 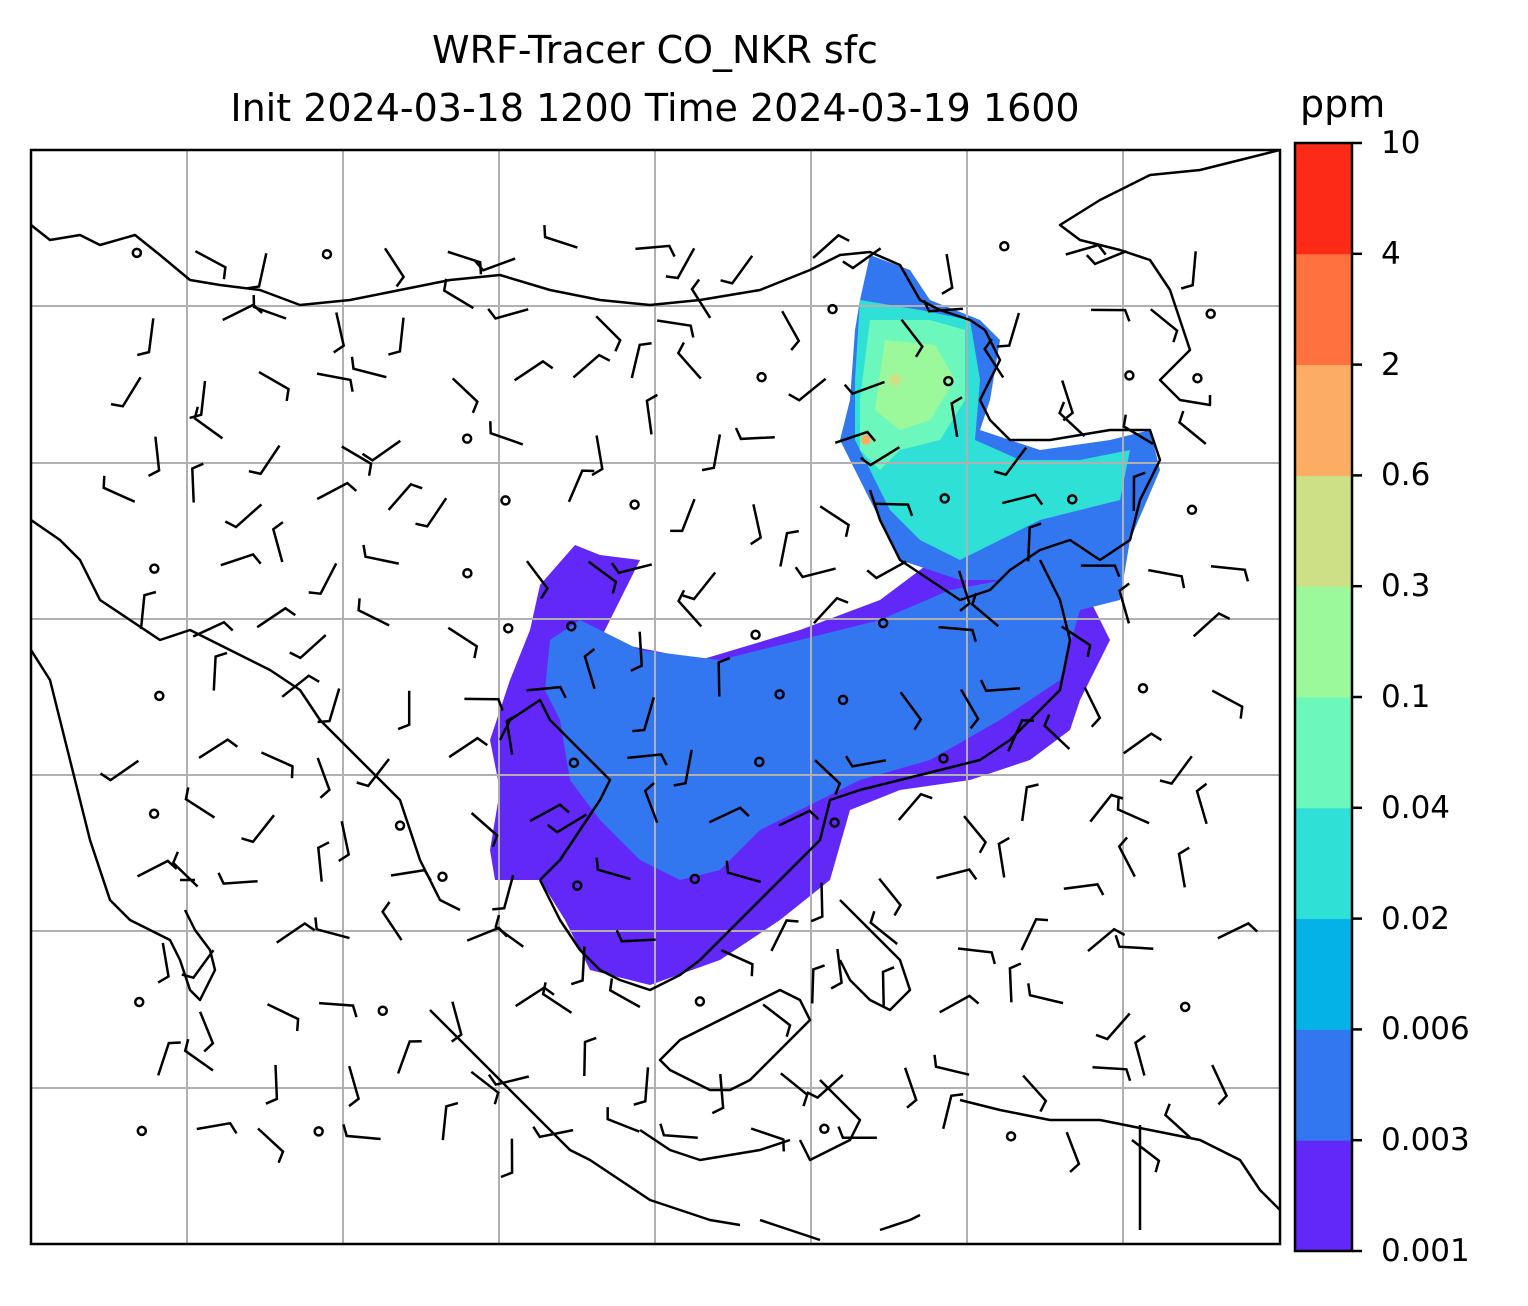 What do you see at coordinates (1416, 918) in the screenshot?
I see `colorbar-tick-label: 0.02` at bounding box center [1416, 918].